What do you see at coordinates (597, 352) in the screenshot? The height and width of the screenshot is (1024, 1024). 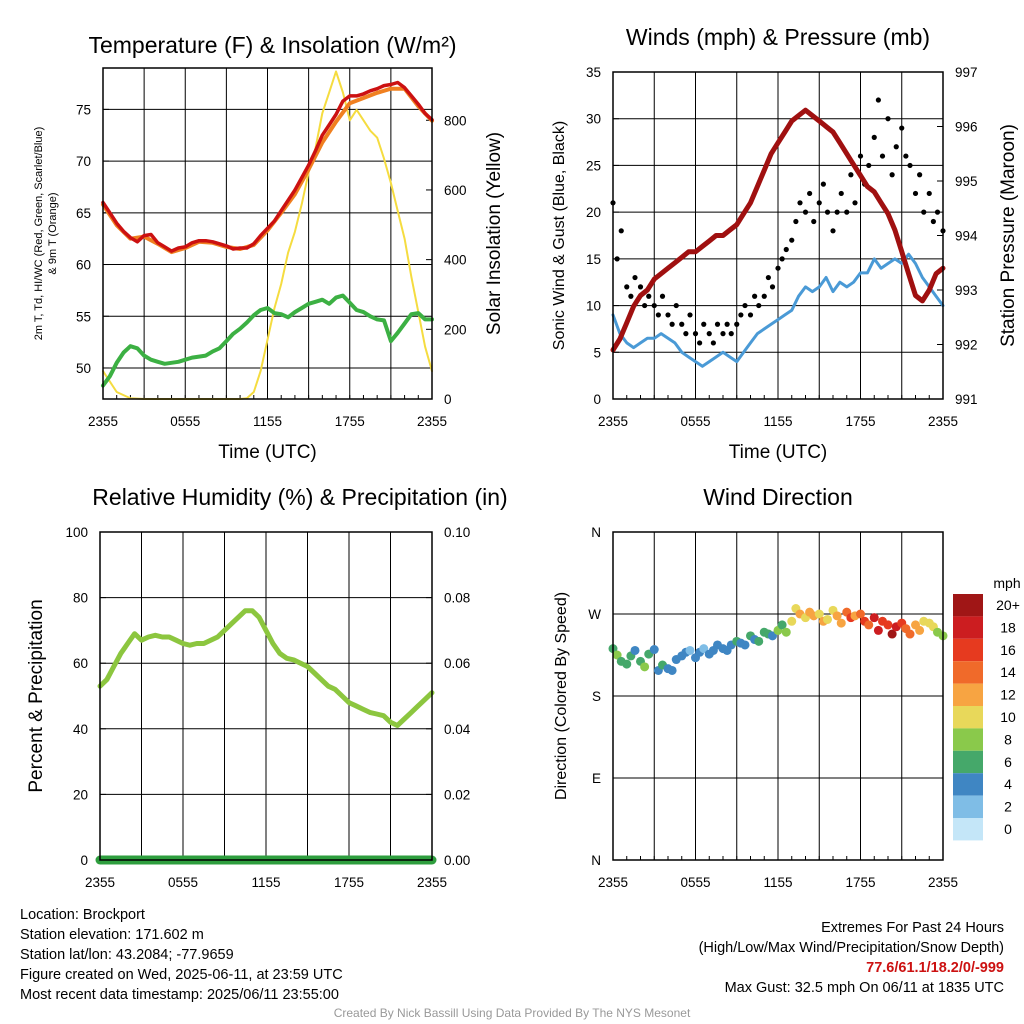 I see `winds-y-tick-label: 5` at bounding box center [597, 352].